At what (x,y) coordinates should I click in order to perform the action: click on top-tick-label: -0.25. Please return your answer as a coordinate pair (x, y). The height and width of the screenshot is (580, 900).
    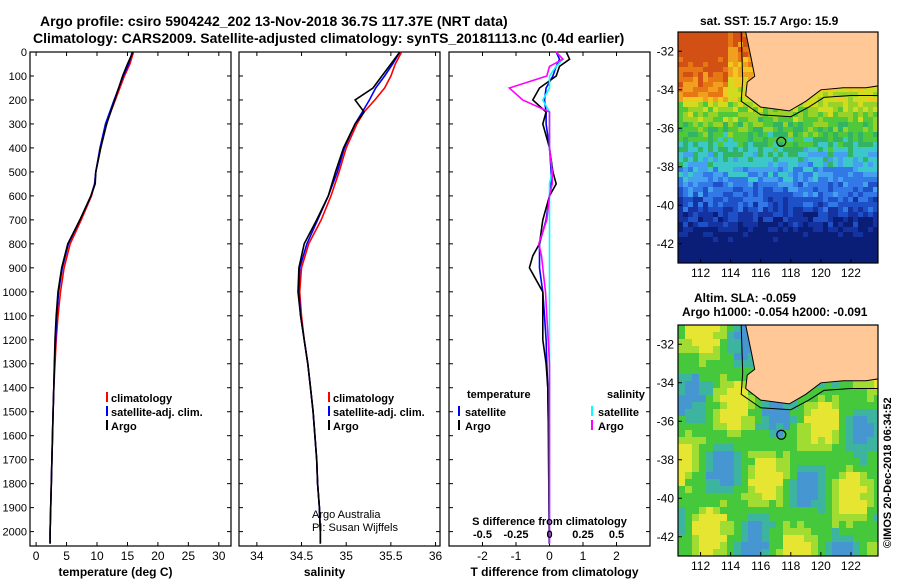
    Looking at the image, I should click on (515, 535).